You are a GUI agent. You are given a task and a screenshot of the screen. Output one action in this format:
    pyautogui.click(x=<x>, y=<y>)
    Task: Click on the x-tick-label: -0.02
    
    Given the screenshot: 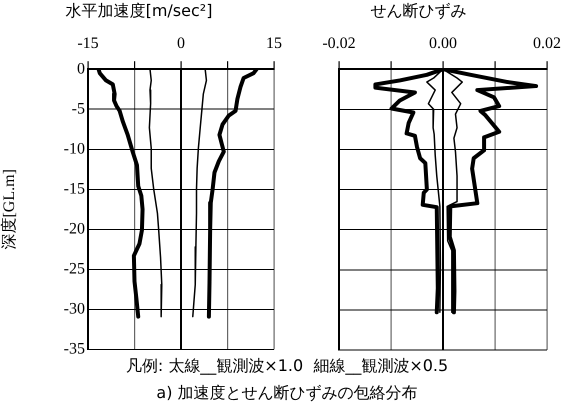 What is the action you would take?
    pyautogui.click(x=339, y=43)
    